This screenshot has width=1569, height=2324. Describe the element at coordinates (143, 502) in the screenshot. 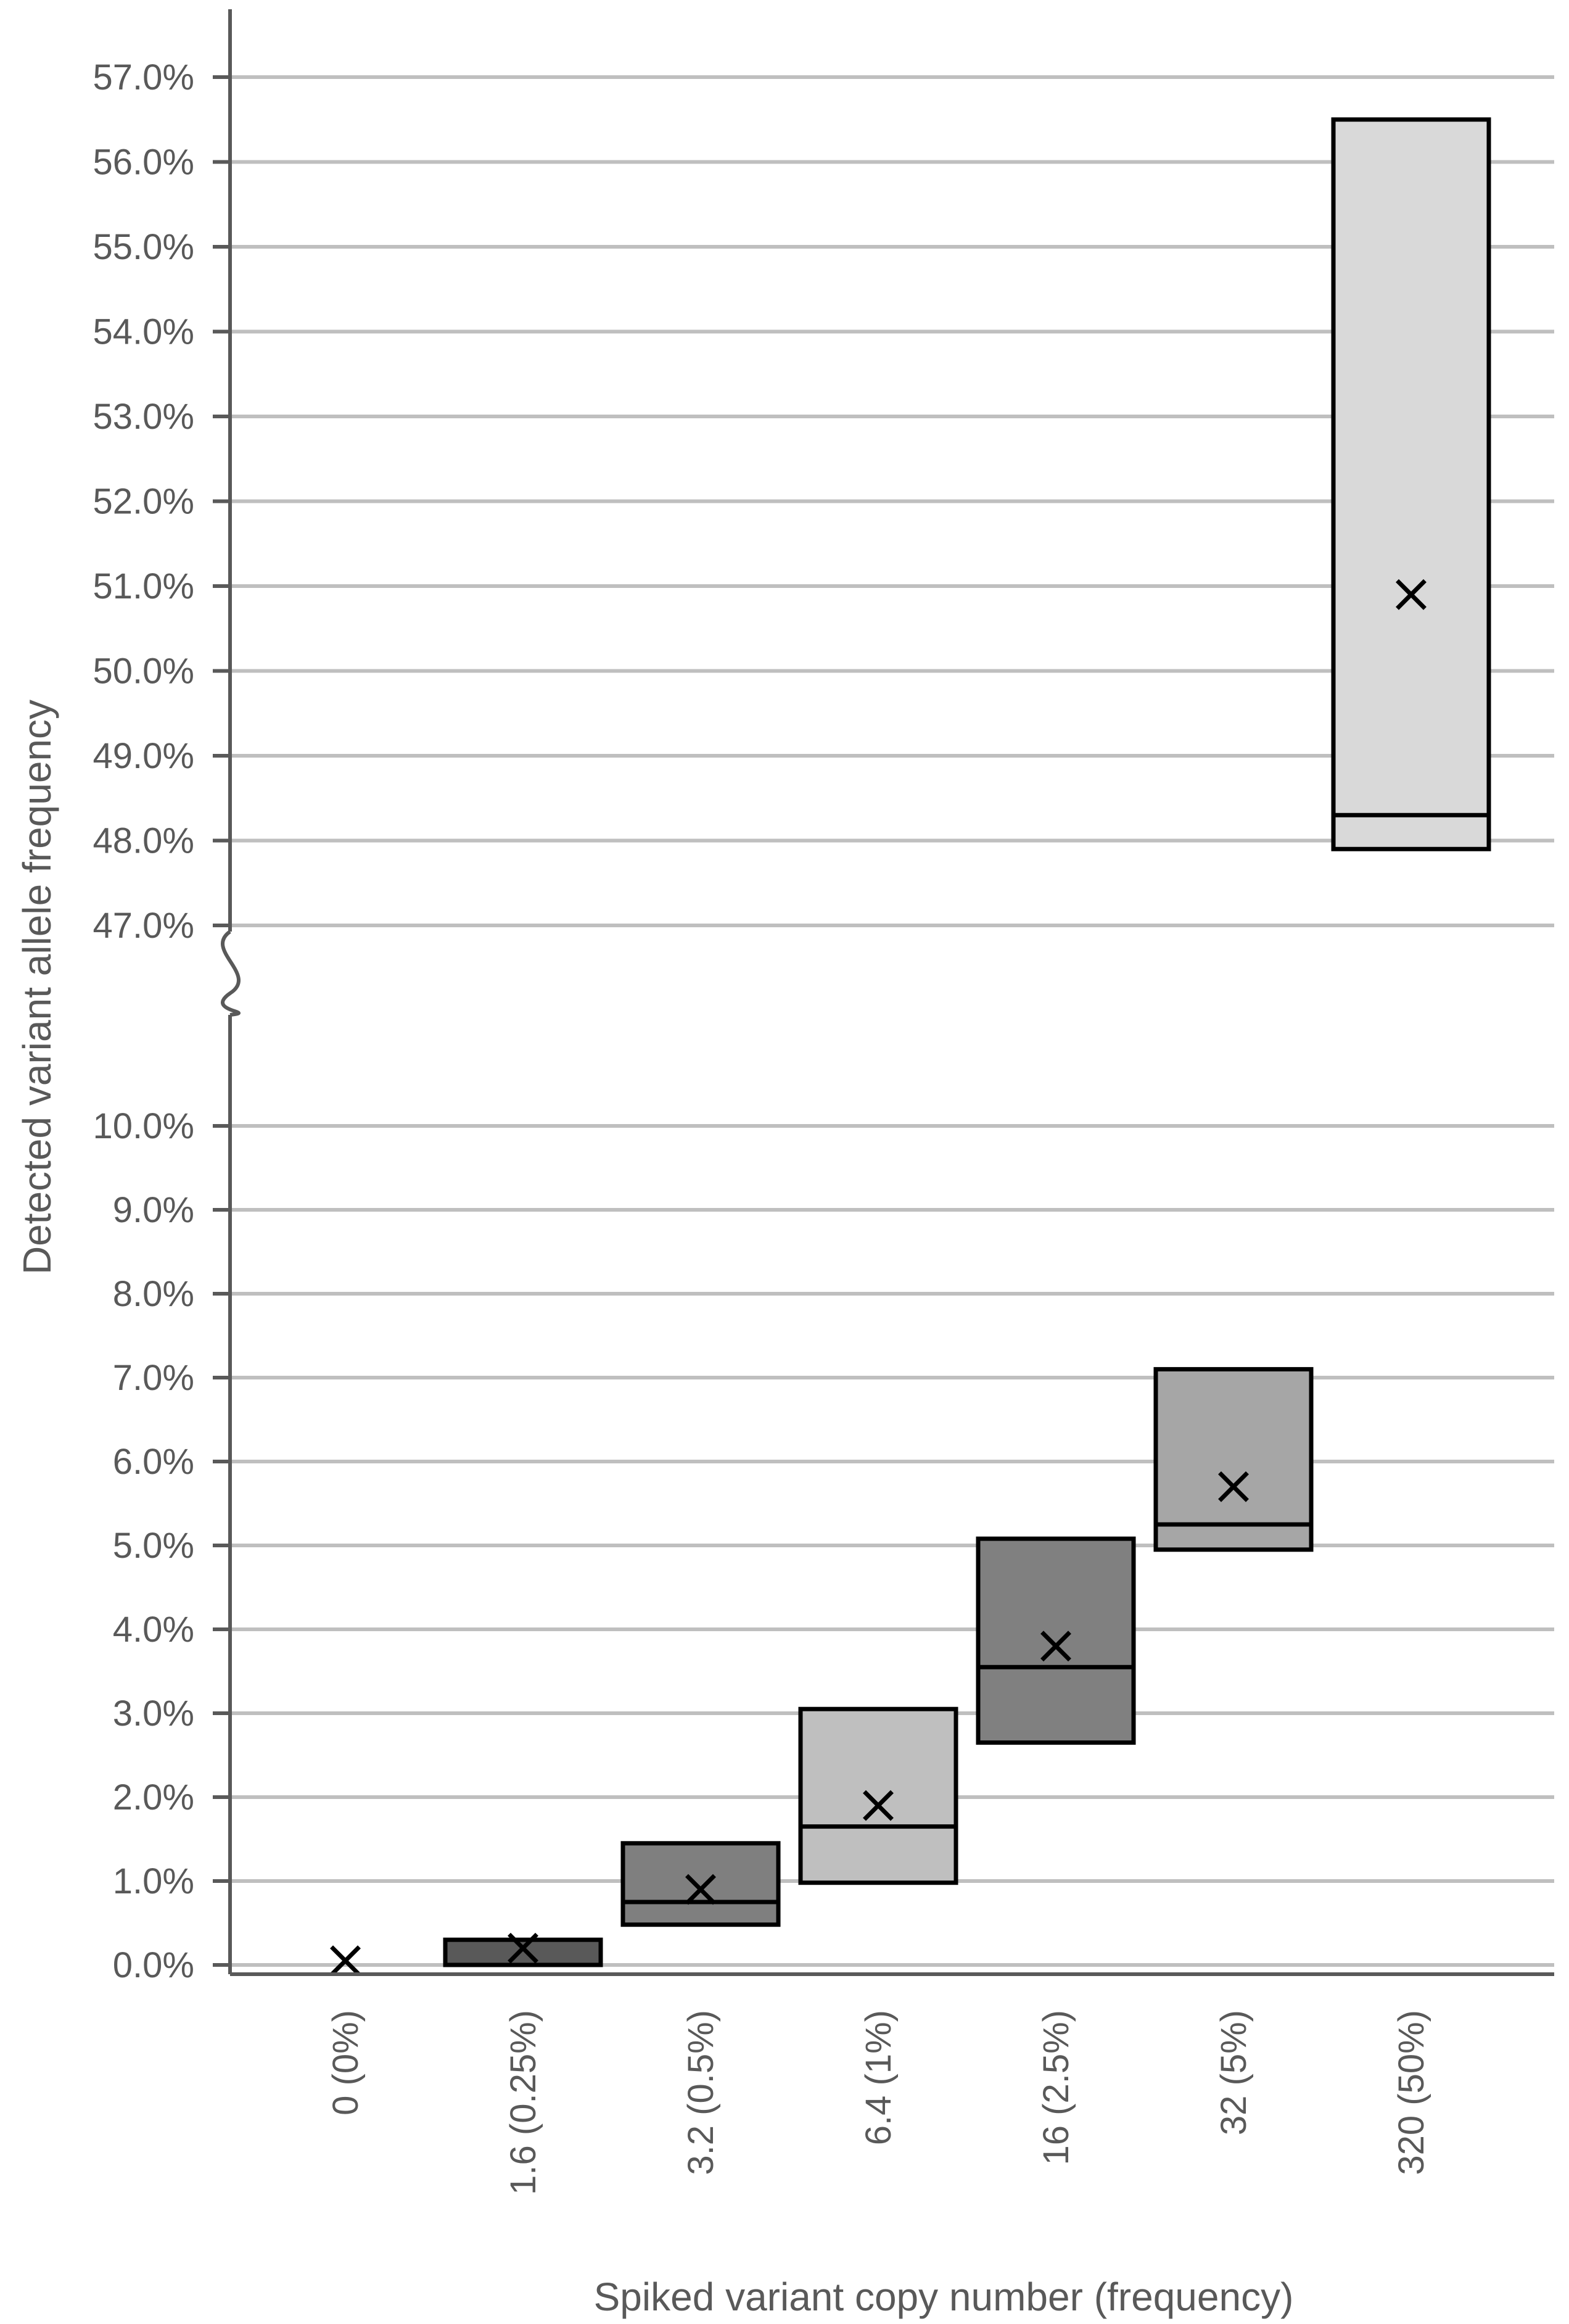

I see `y-tick-label: 52.0%` at that location.